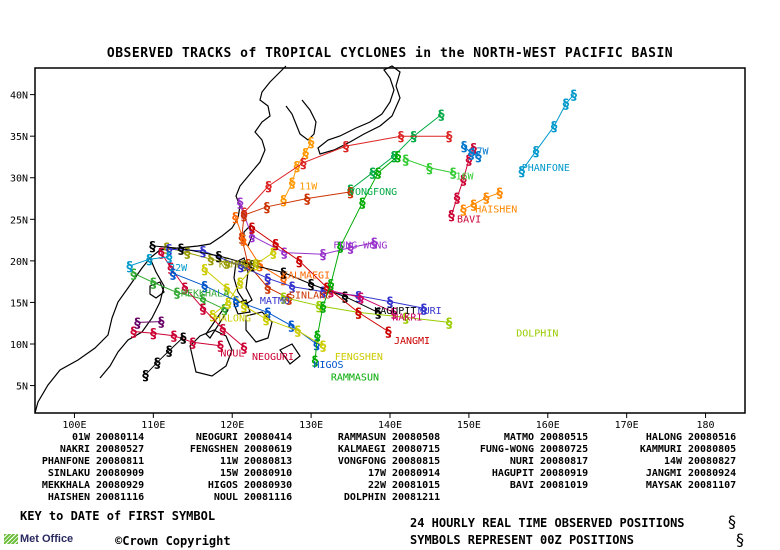 This screenshot has height=550, width=780. Describe the element at coordinates (217, 323) in the screenshot. I see `palawan-coast` at that location.